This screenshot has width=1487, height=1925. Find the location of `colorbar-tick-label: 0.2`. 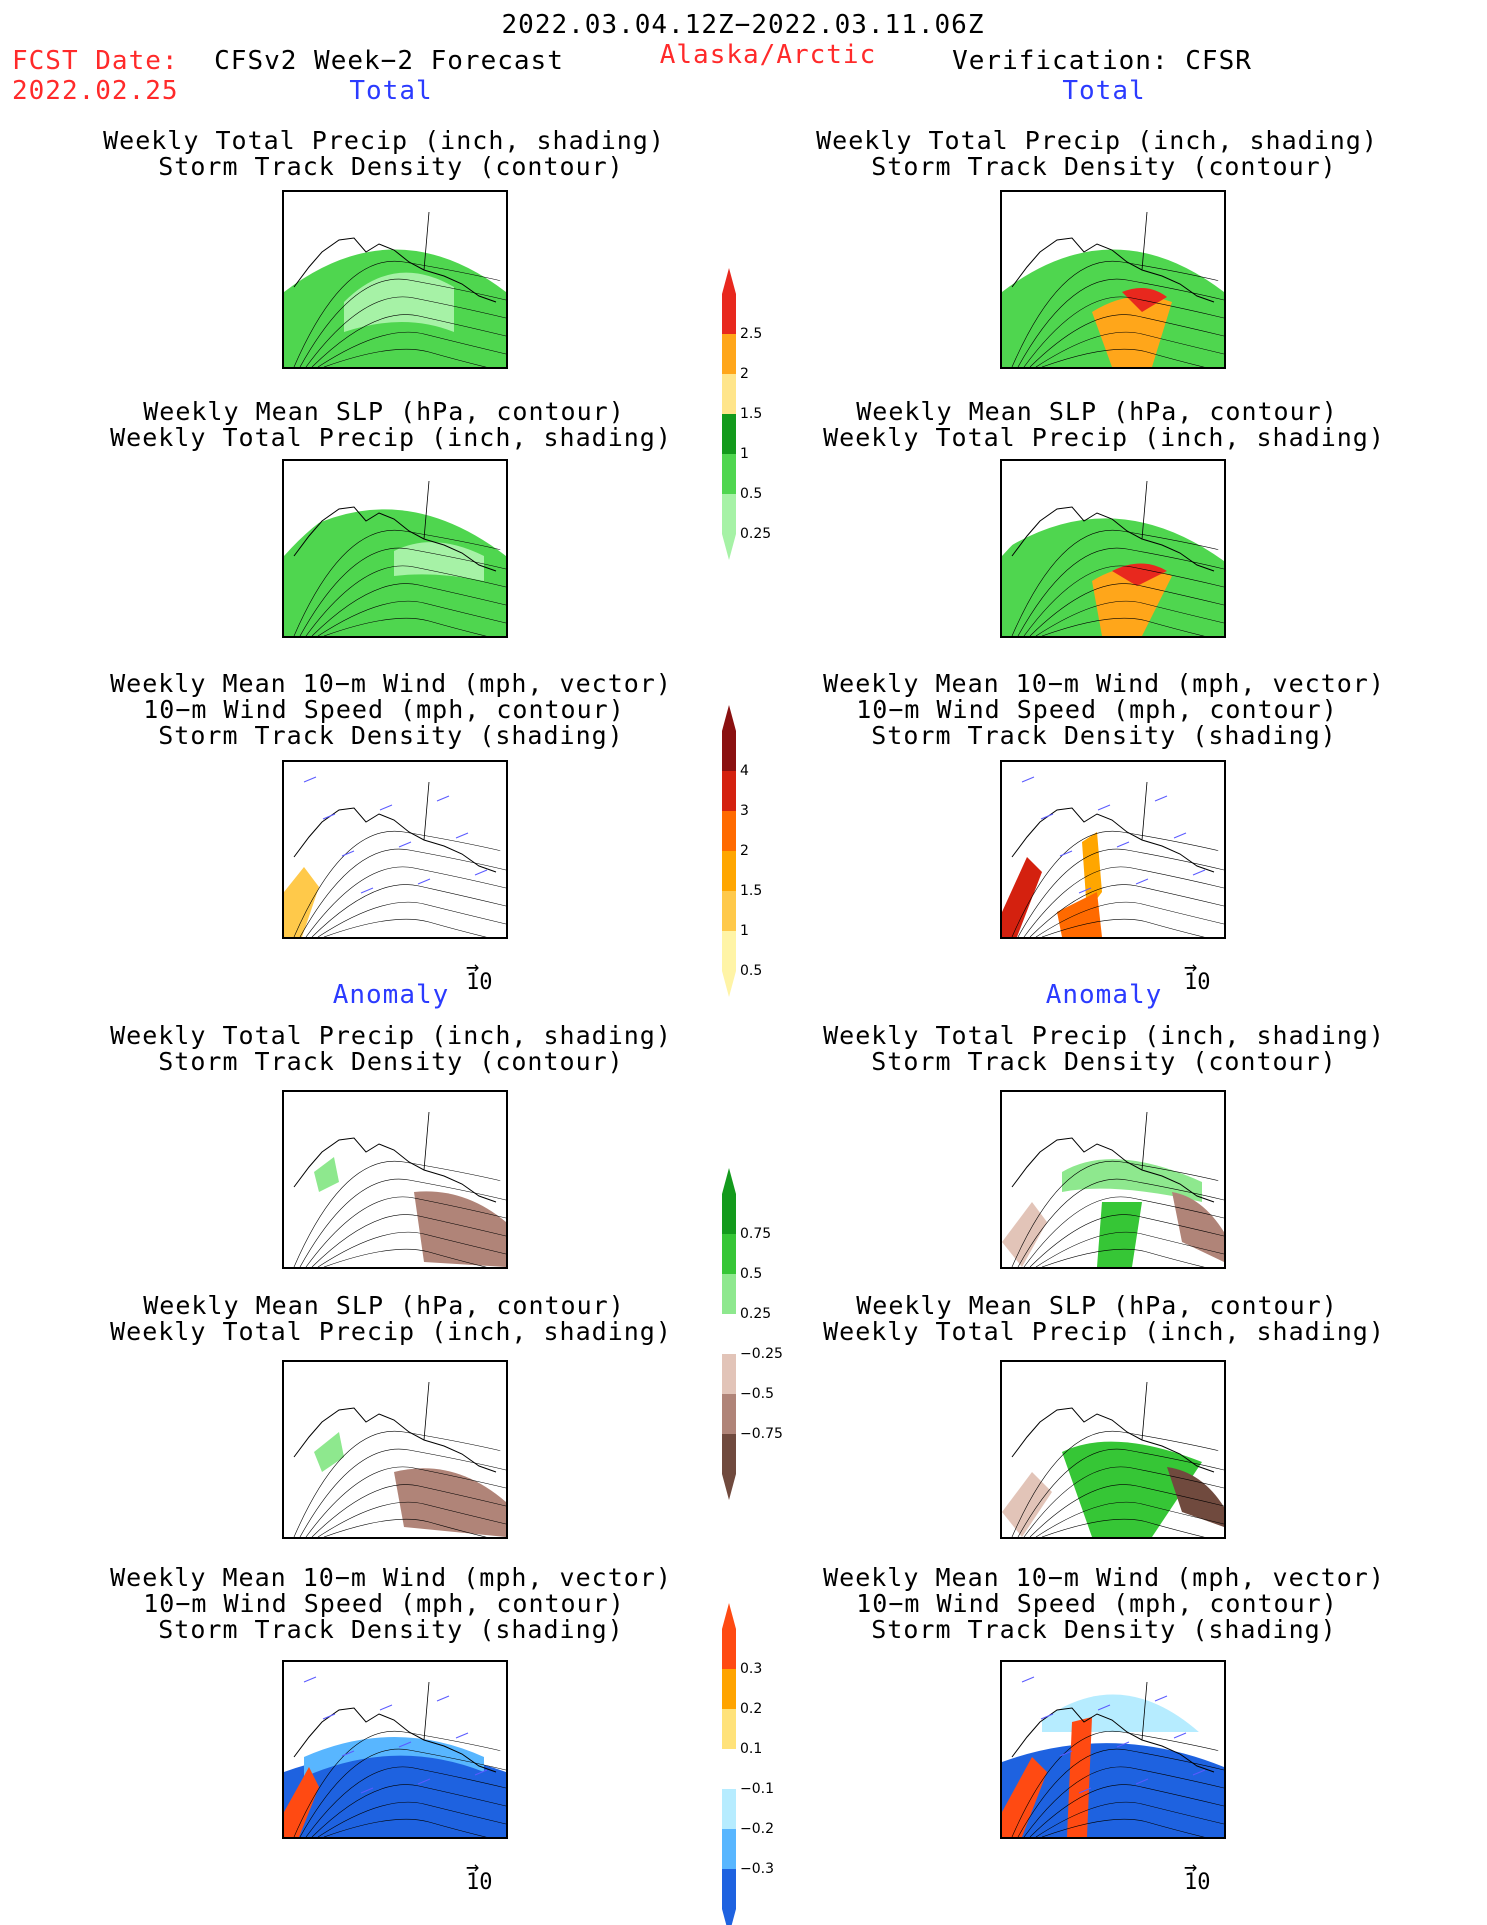

colorbar-tick-label: 0.2 is located at coordinates (751, 1709).